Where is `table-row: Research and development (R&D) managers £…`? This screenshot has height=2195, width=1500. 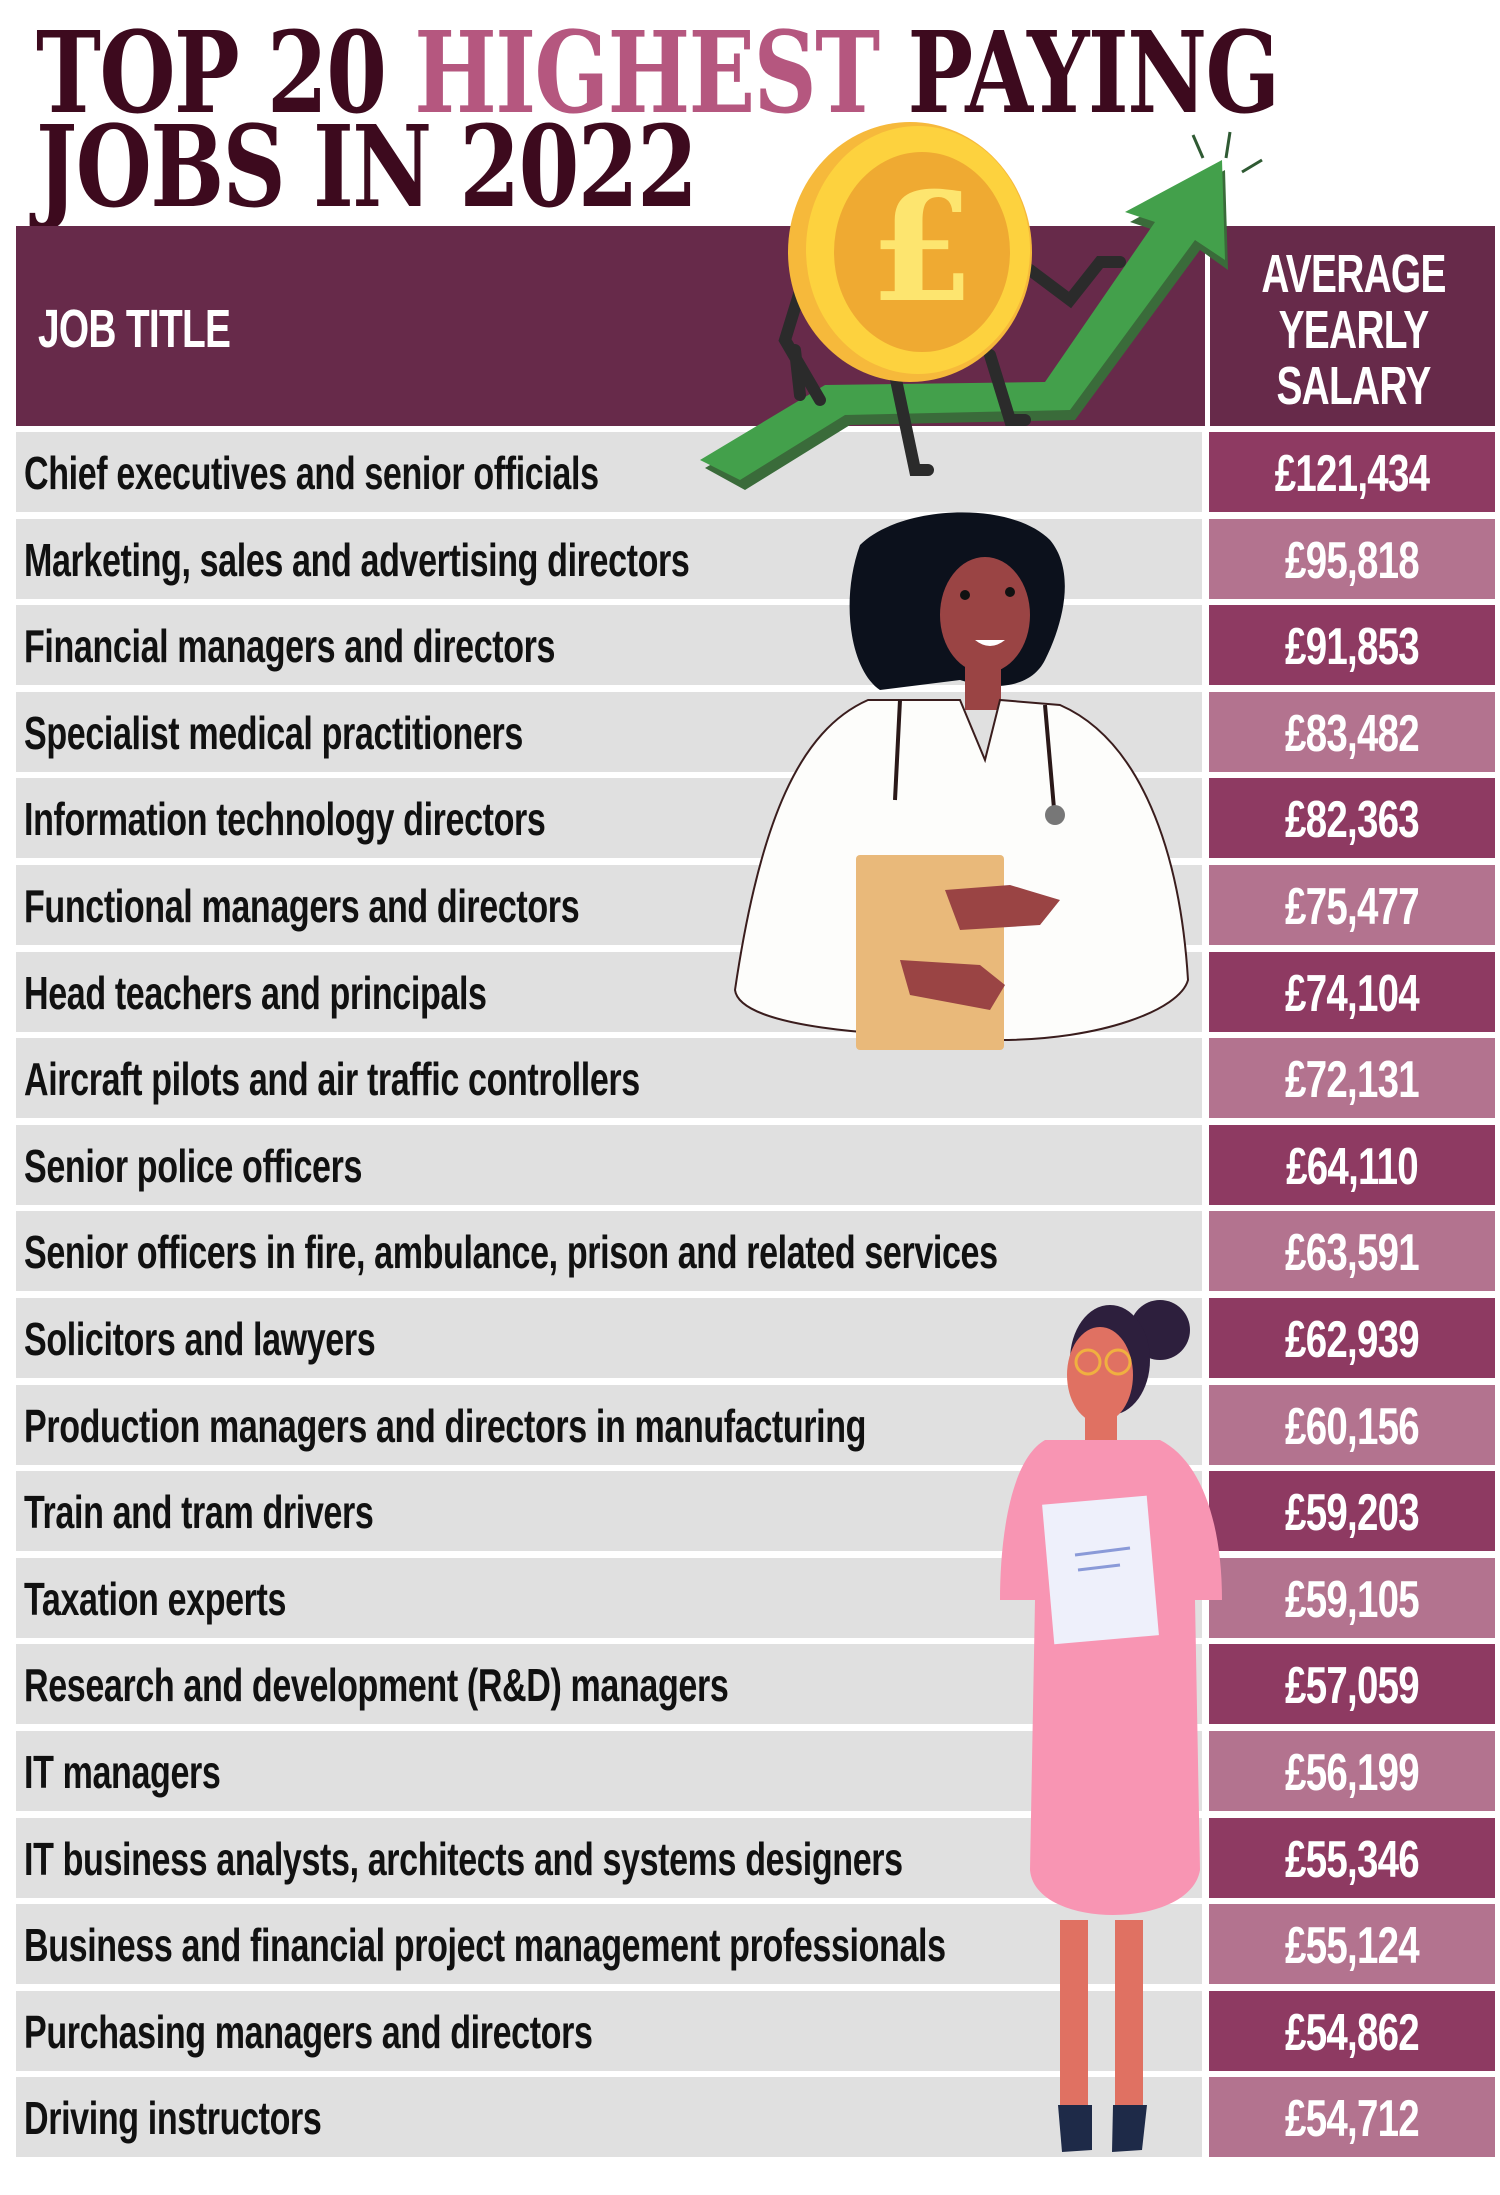 table-row: Research and development (R&D) managers £… is located at coordinates (755, 1684).